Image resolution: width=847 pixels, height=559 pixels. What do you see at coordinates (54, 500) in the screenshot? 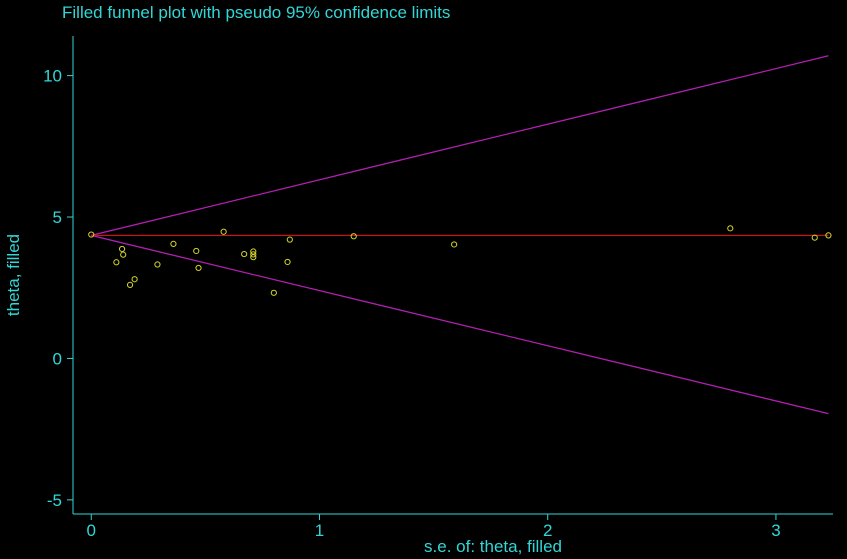
I see `y-tick-label: -5` at bounding box center [54, 500].